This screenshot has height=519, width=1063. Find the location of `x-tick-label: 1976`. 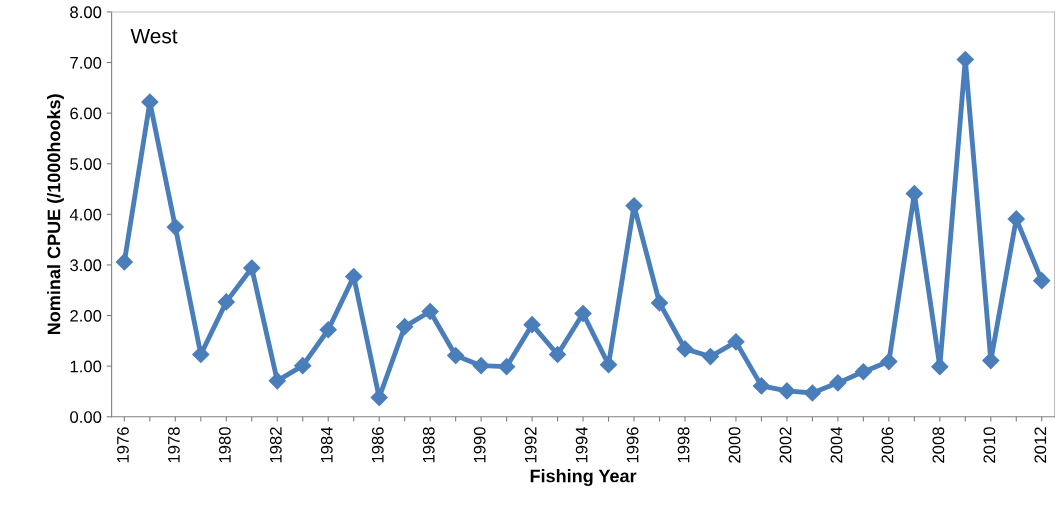

x-tick-label: 1976 is located at coordinates (123, 445).